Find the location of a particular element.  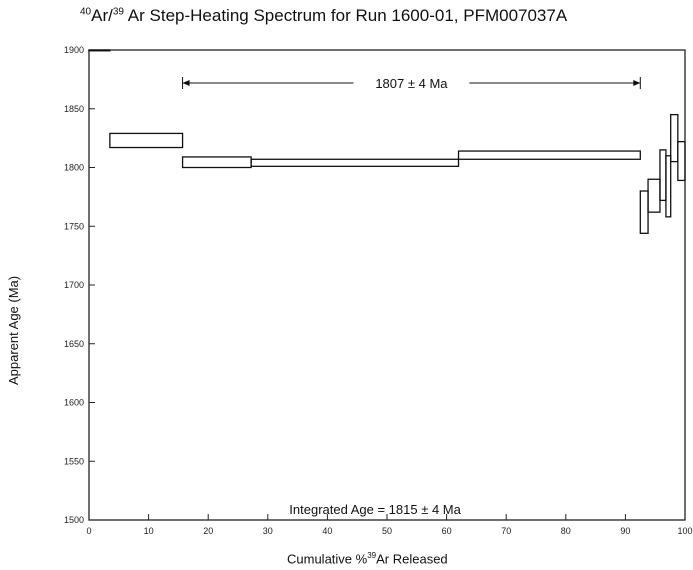

y-tick-label: 1550 is located at coordinates (74, 461).